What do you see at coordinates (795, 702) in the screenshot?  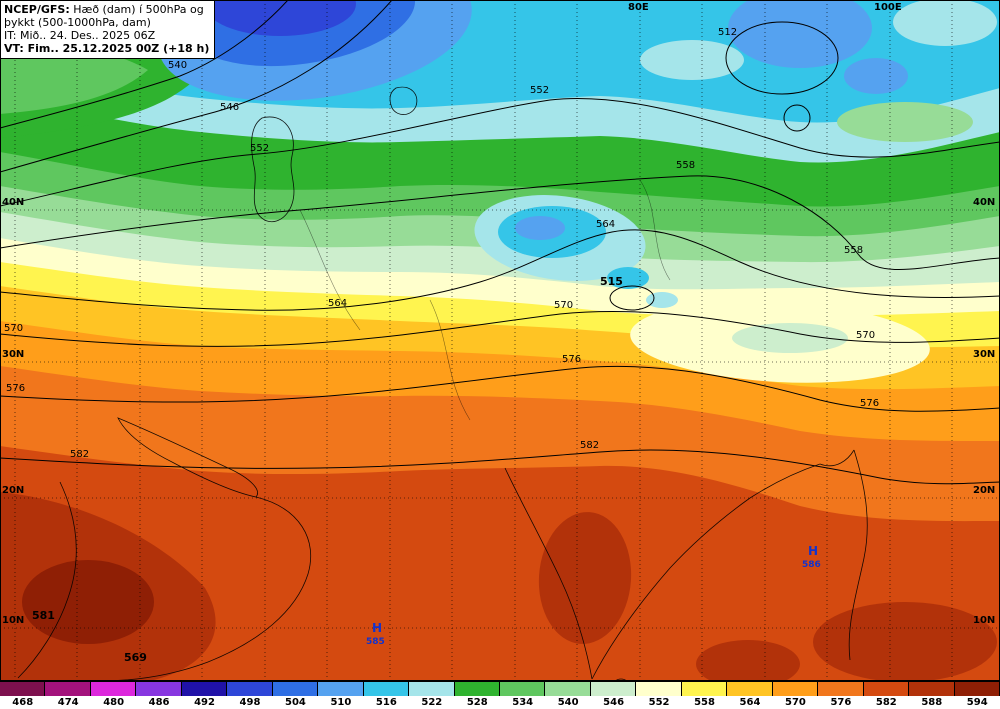 I see `colorbar-value: 570` at bounding box center [795, 702].